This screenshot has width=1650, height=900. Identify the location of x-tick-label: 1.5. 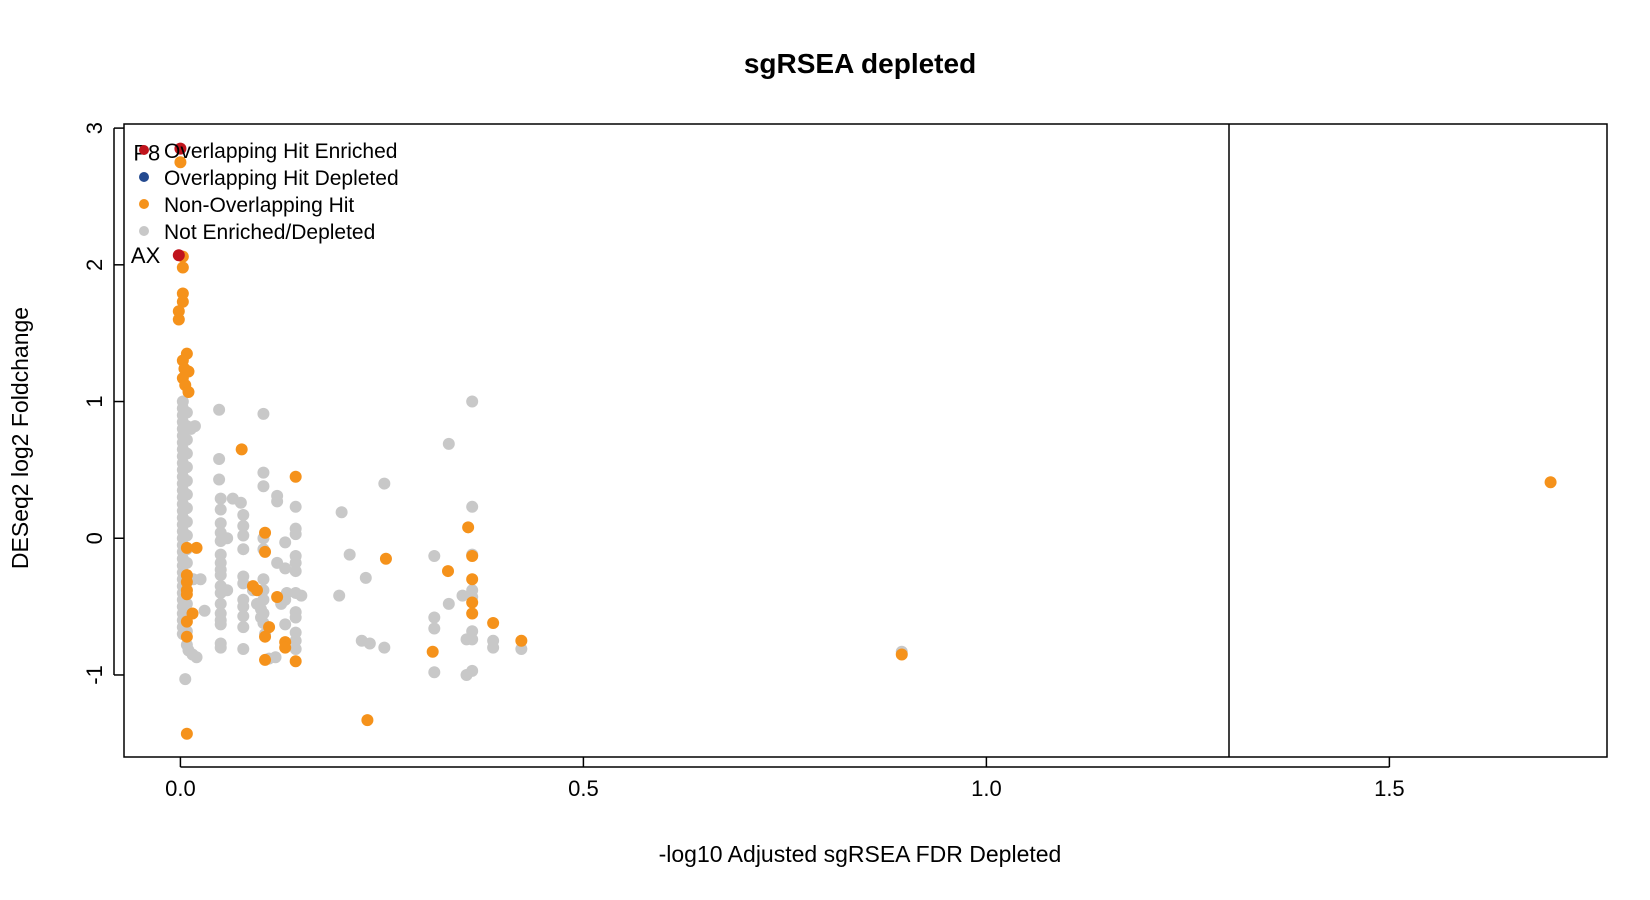
(1389, 788).